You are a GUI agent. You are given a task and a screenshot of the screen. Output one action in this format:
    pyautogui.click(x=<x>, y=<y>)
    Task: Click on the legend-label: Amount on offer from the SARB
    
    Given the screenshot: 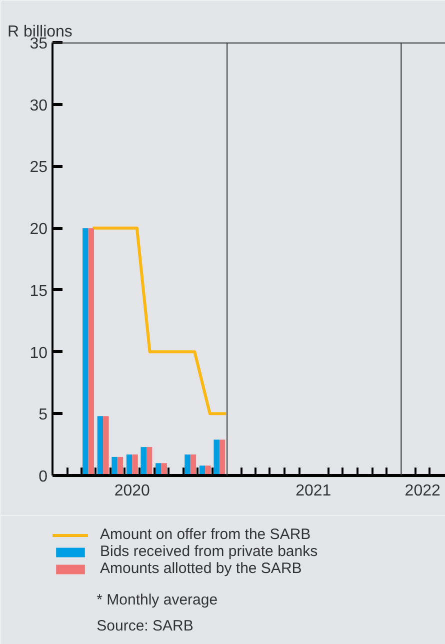 What is the action you would take?
    pyautogui.click(x=205, y=534)
    